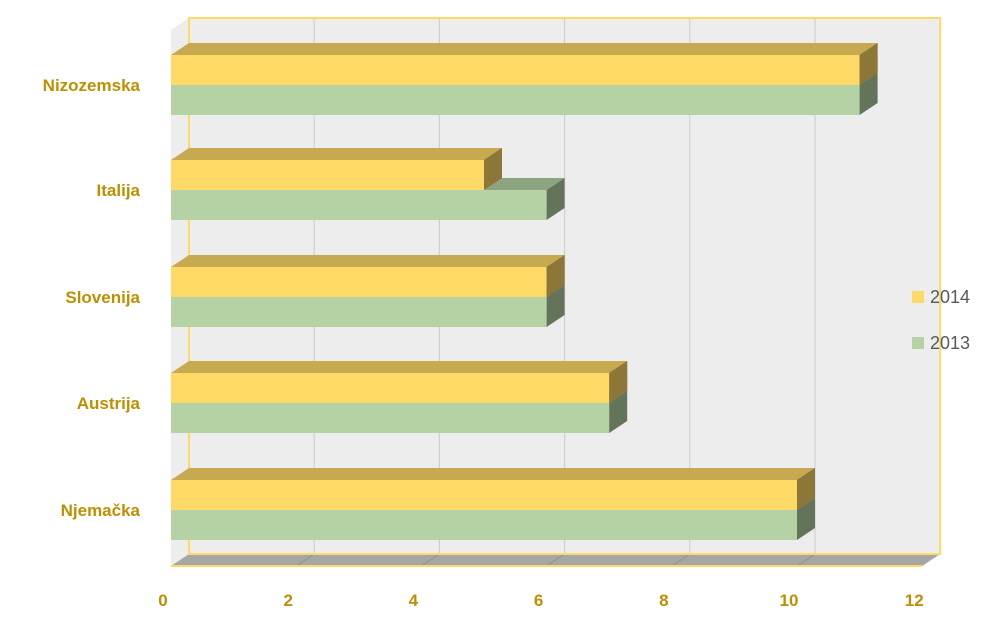 This screenshot has width=984, height=619. Describe the element at coordinates (102, 297) in the screenshot. I see `category-label: Slovenija` at that location.